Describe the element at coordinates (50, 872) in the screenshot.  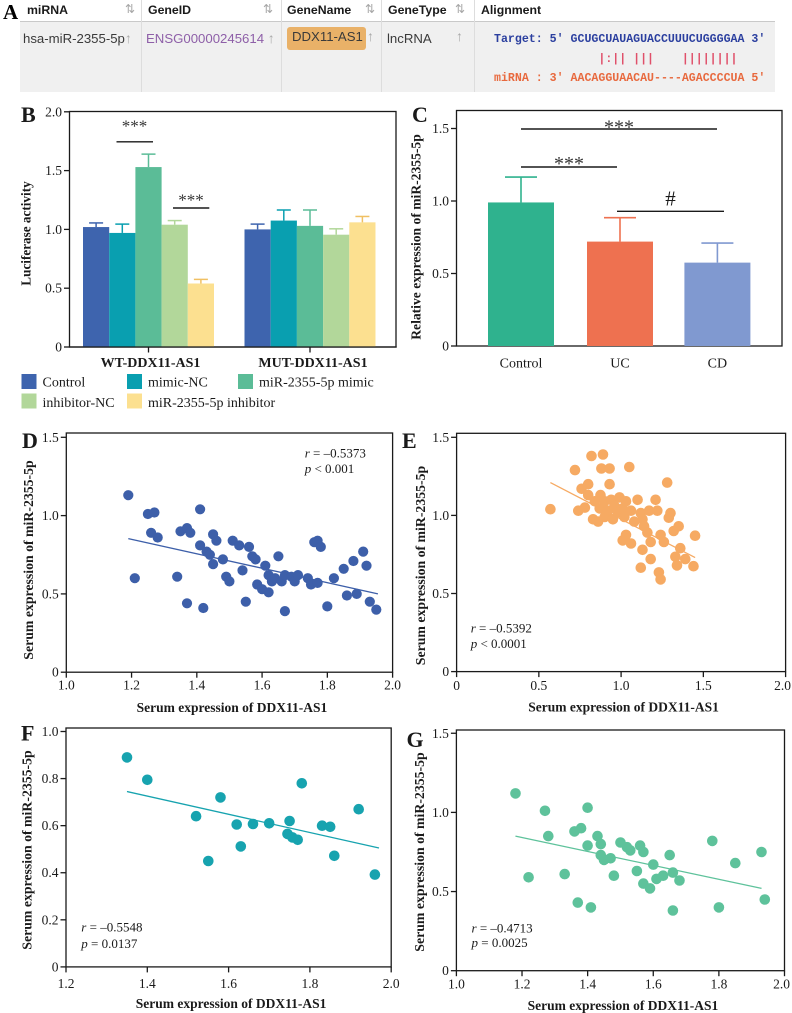
I see `svg-text: 0.4` at that location.